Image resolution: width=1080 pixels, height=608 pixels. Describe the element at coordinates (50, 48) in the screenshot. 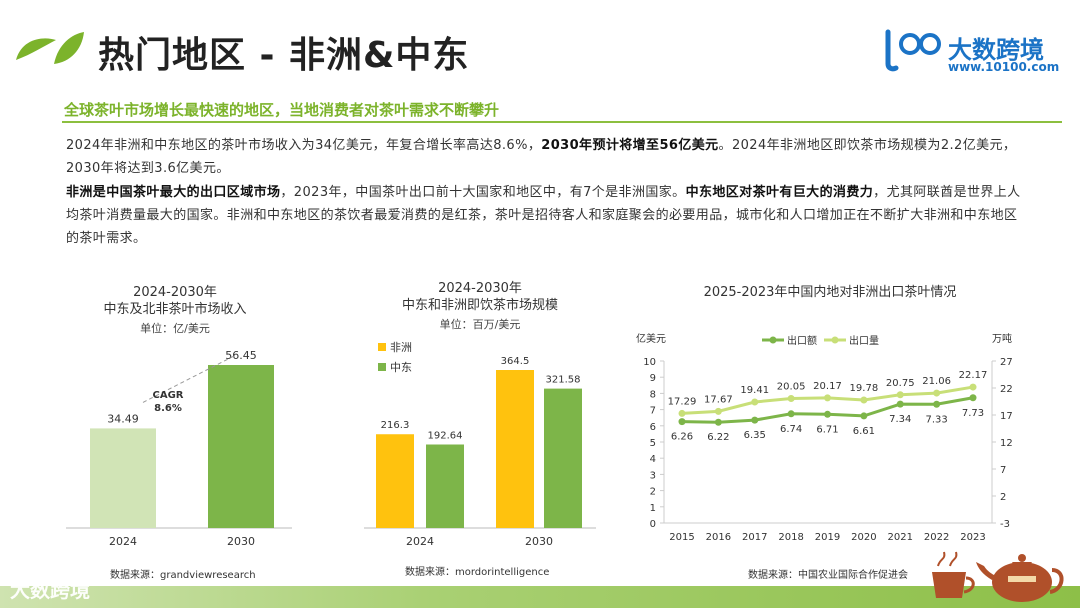

I see `leaf-logo-icon` at that location.